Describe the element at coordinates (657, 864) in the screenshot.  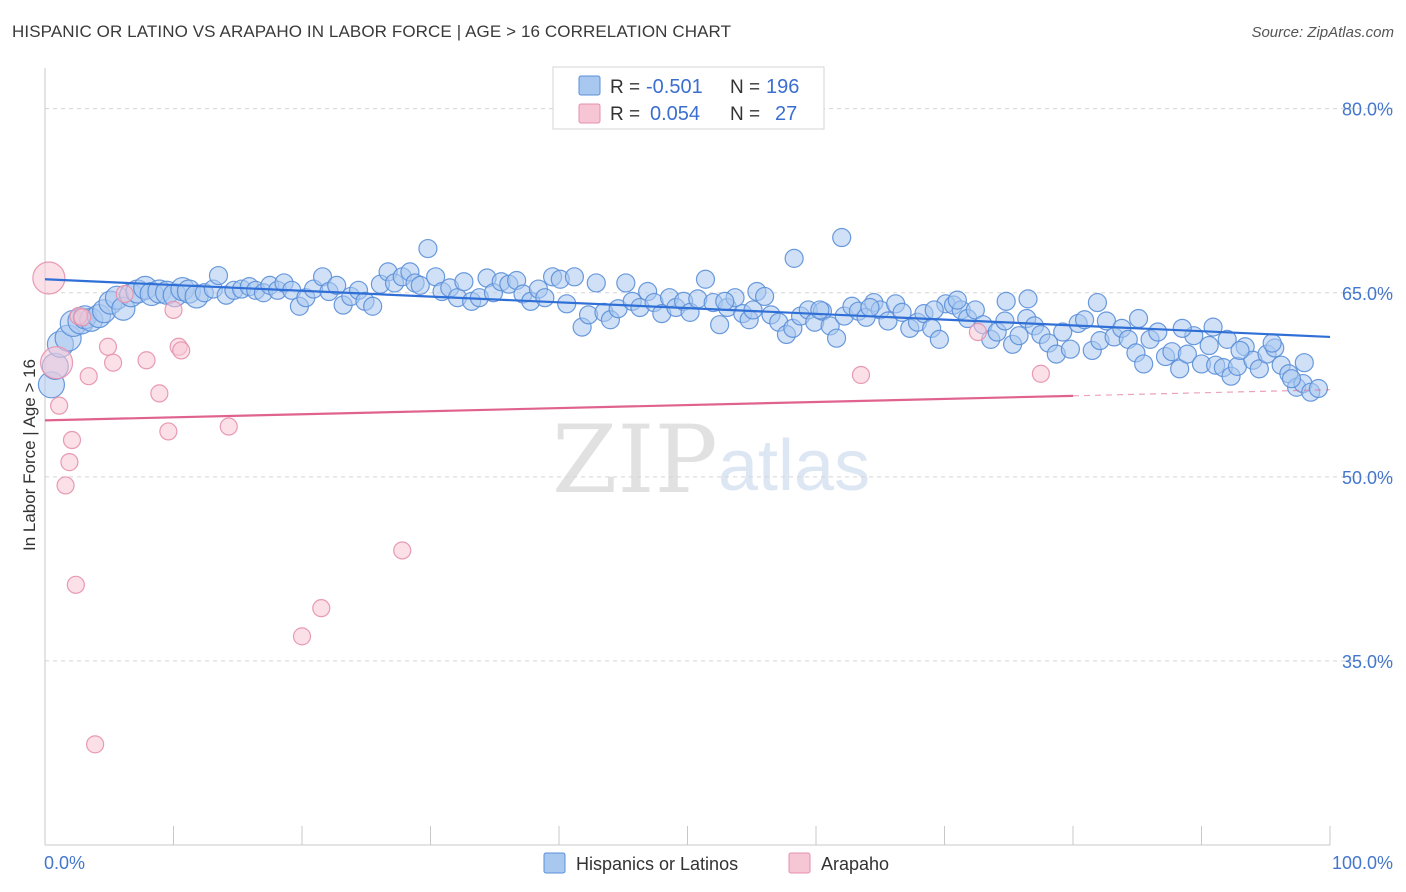
I see `bottom-legend-label-hispanics: Hispanics or Latinos` at that location.